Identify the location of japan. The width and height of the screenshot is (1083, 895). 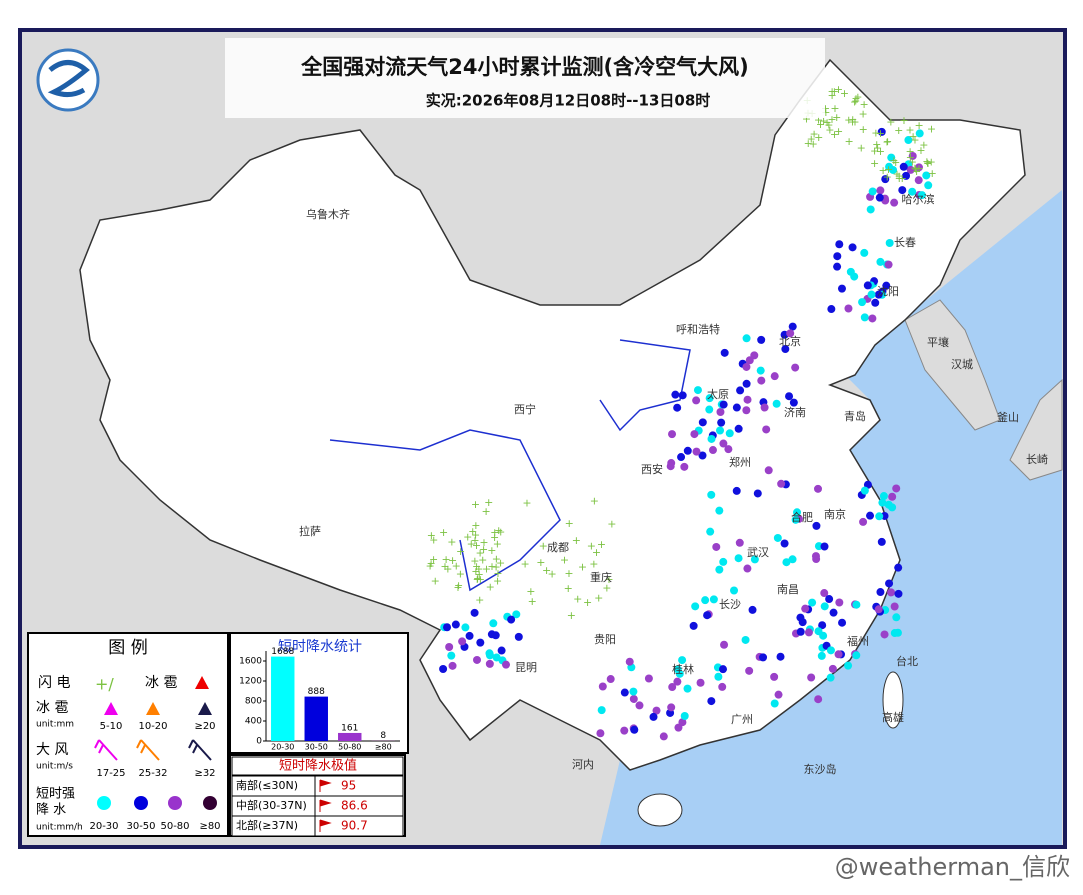
(1036, 429).